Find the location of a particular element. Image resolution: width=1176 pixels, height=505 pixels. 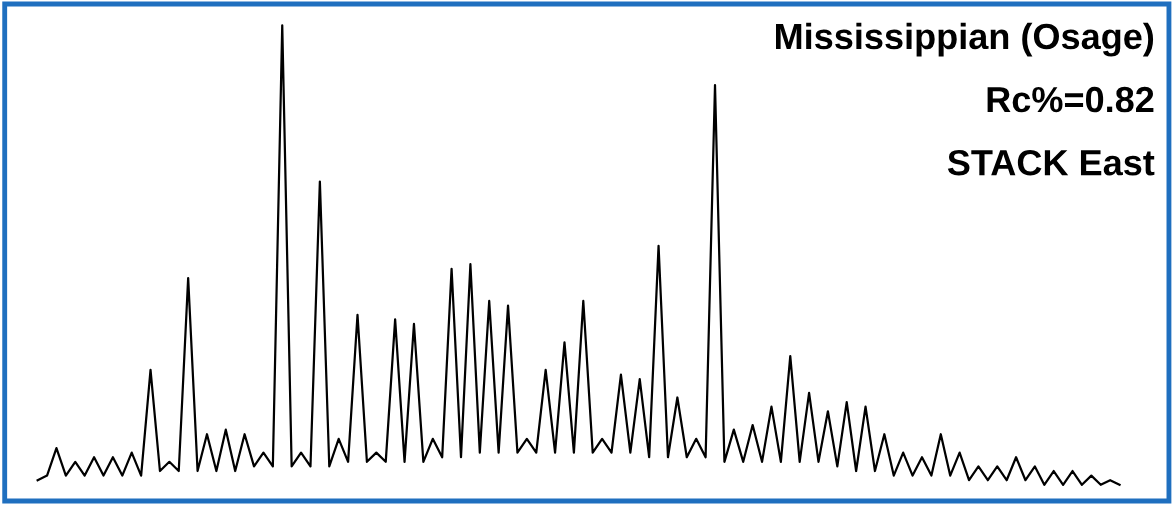

annotation: Rc%=0.82 is located at coordinates (1070, 99).